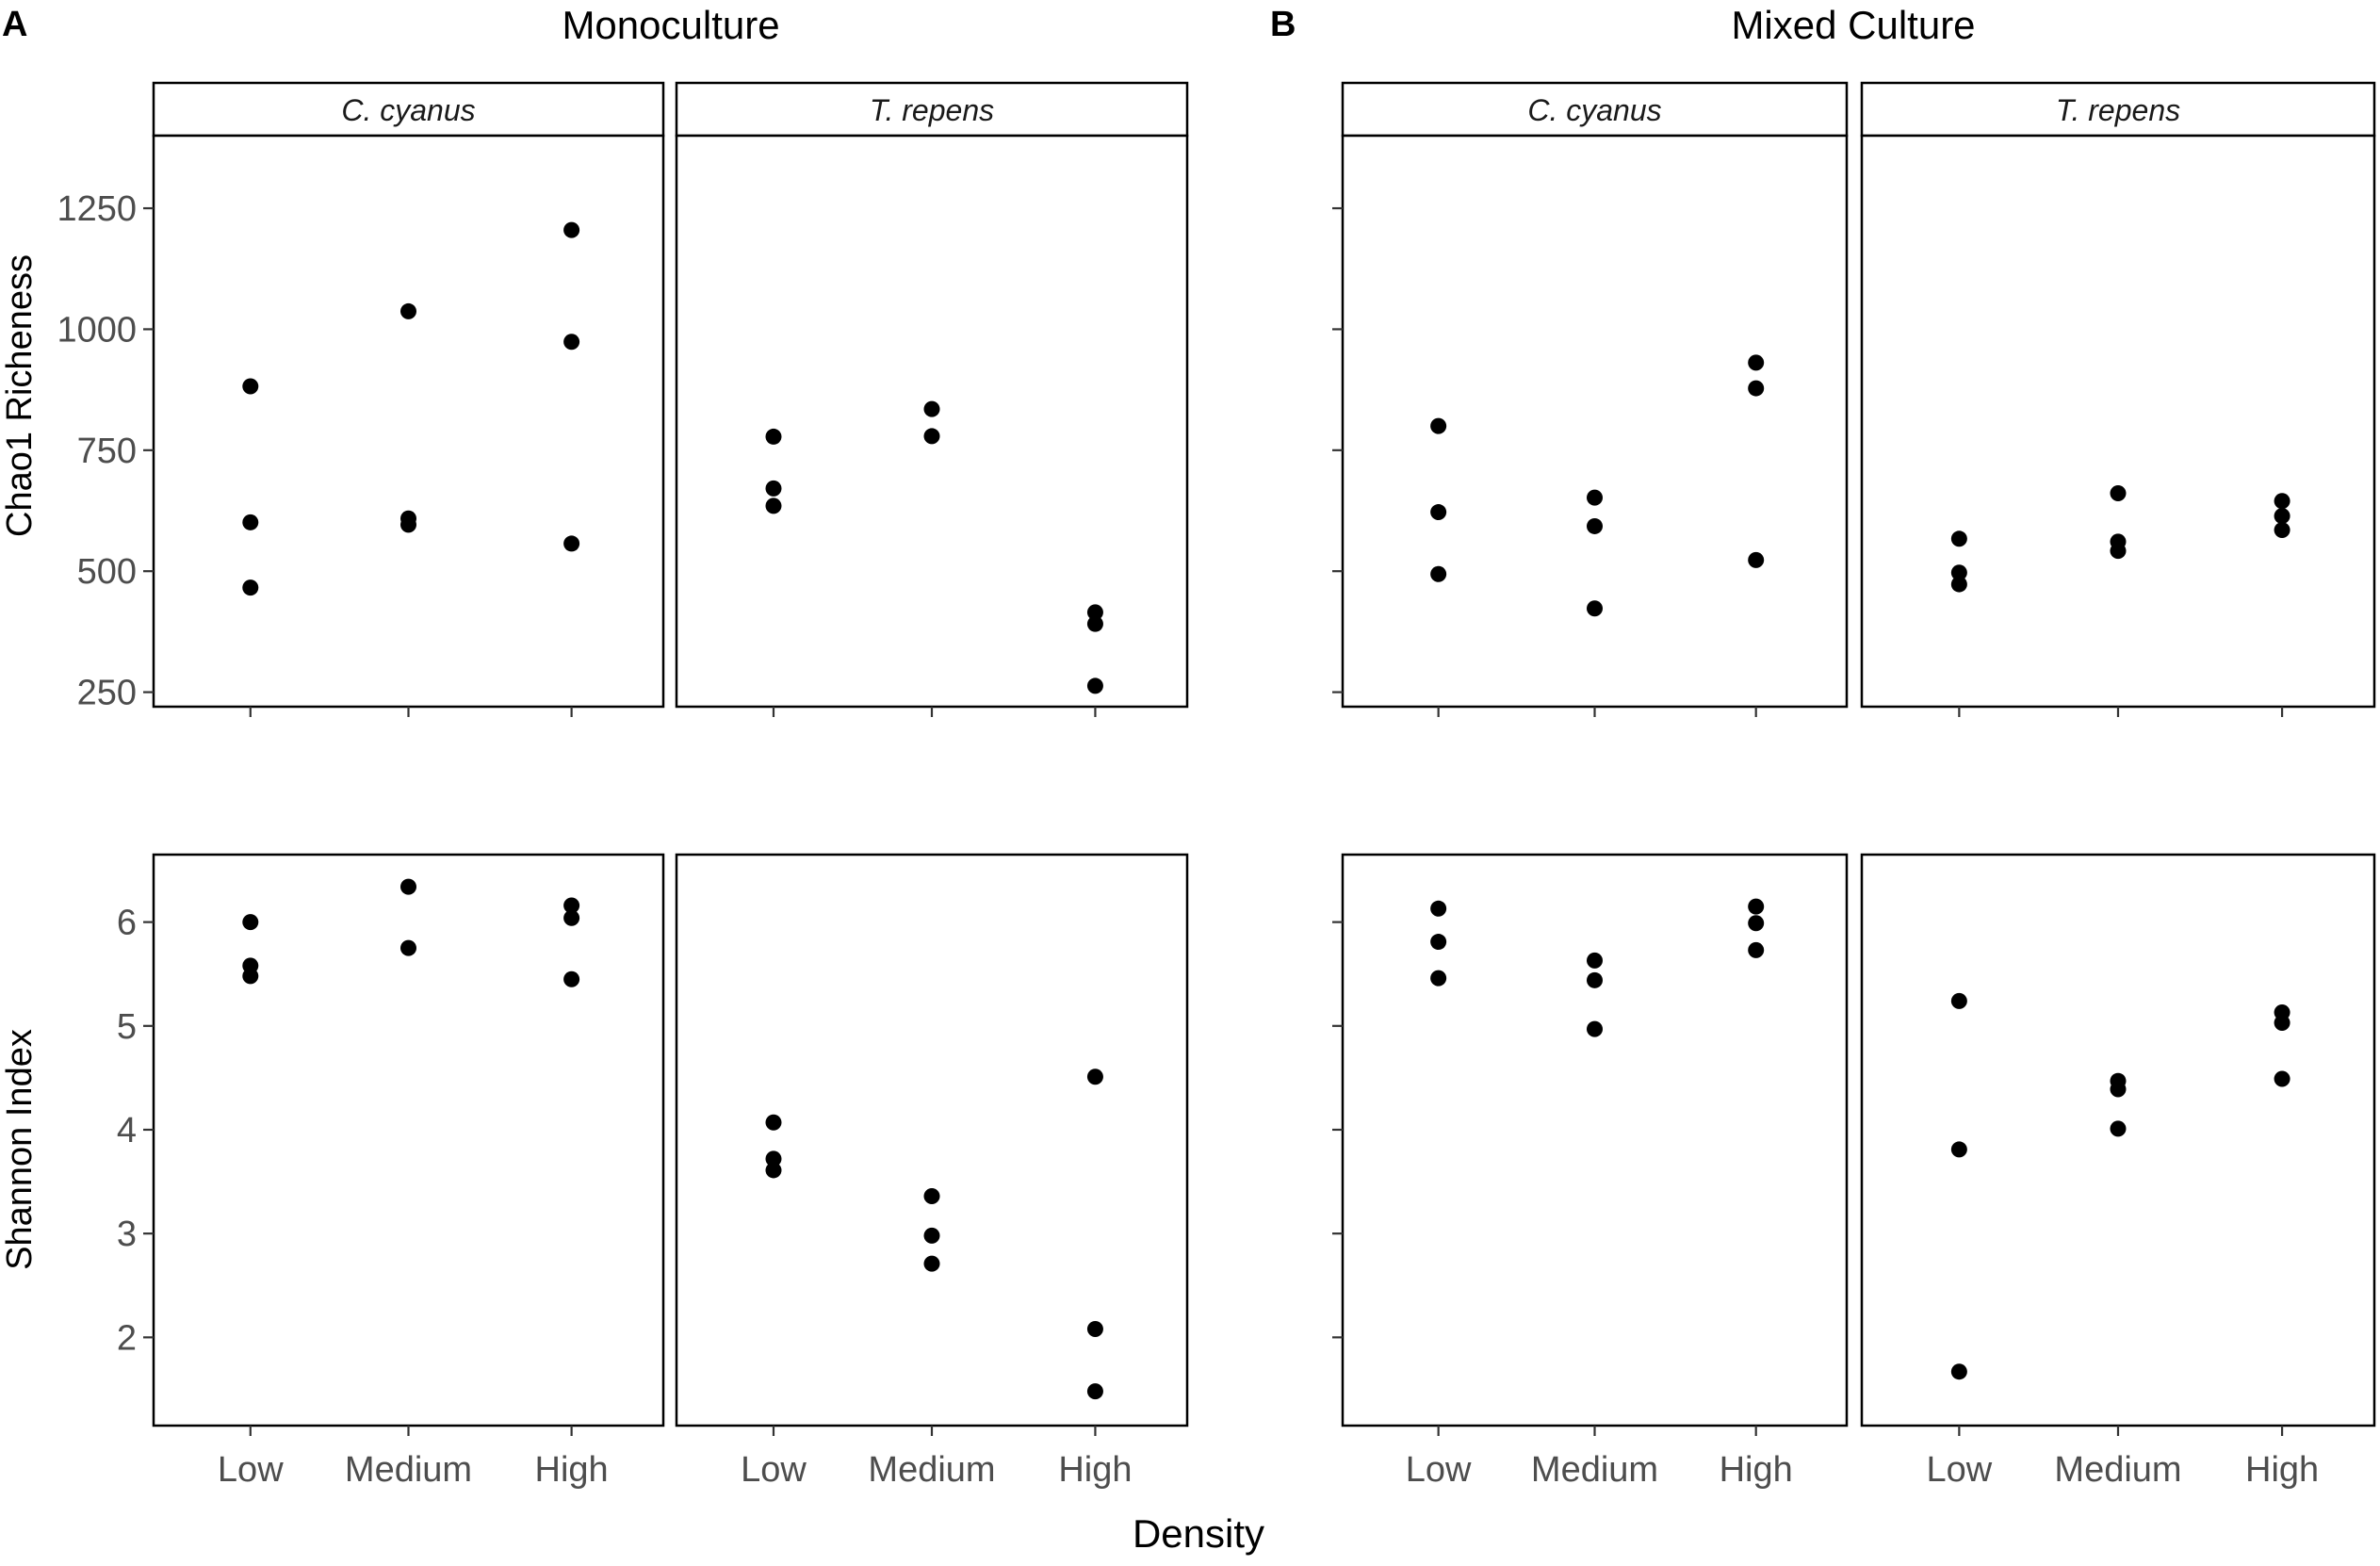  What do you see at coordinates (107, 693) in the screenshot?
I see `y-tick-label: 250` at bounding box center [107, 693].